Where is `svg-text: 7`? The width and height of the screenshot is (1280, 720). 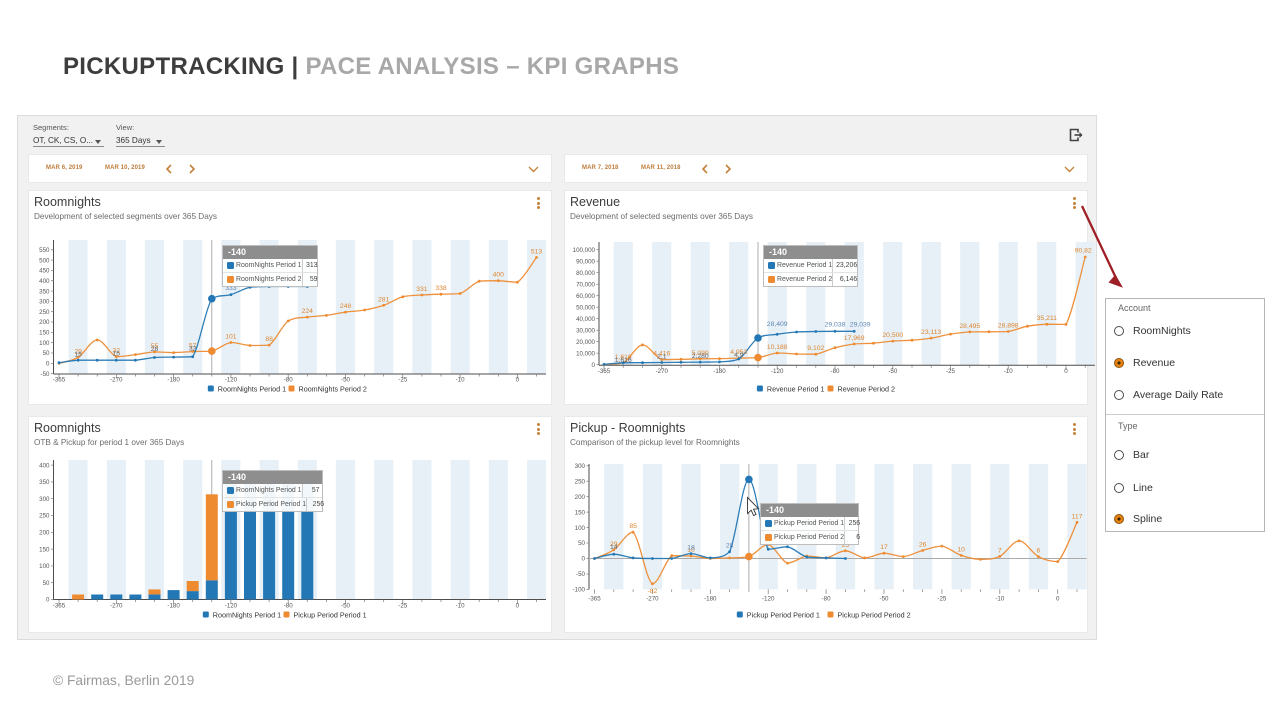
svg-text: 7 is located at coordinates (1000, 550).